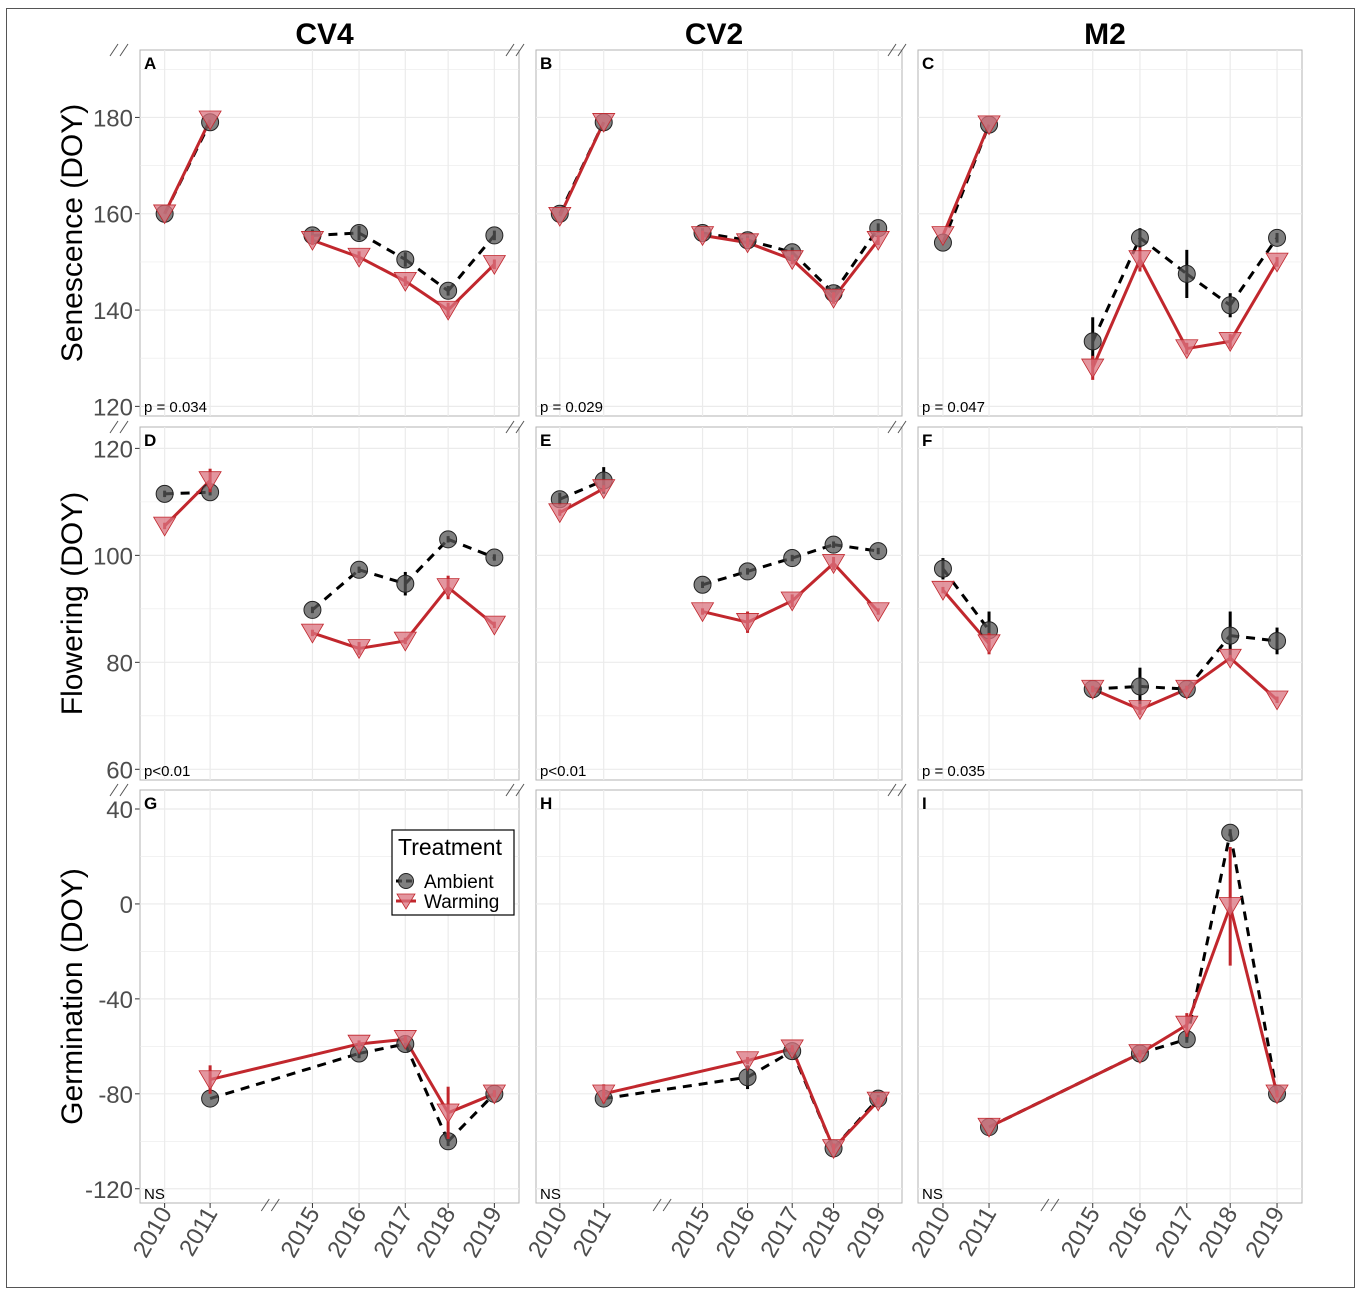 Image resolution: width=1360 pixels, height=1294 pixels. I want to click on legend-warming-label: Warming, so click(461, 902).